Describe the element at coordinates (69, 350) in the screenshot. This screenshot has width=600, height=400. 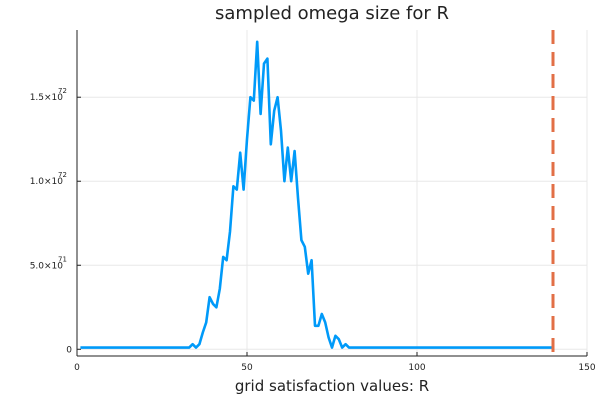
I see `y-tick-label: 0` at that location.